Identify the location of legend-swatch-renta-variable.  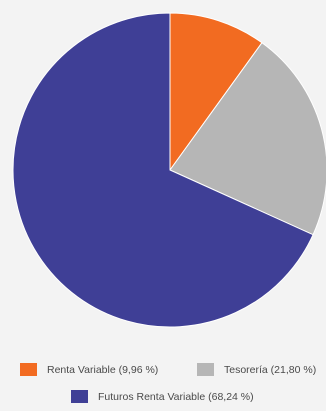
(28, 369).